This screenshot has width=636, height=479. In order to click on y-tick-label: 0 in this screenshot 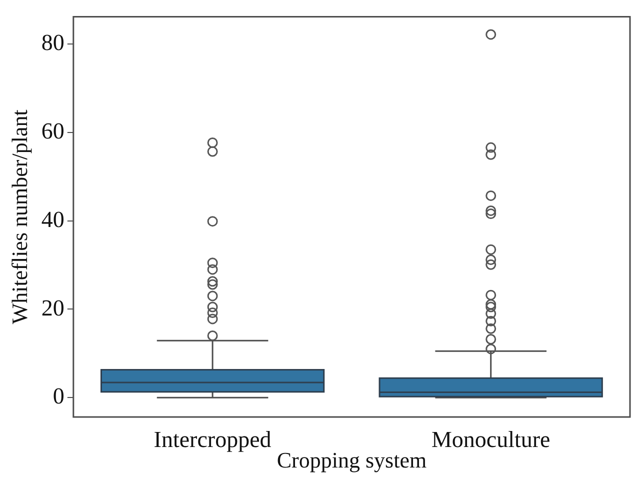, I will do `click(58, 396)`.